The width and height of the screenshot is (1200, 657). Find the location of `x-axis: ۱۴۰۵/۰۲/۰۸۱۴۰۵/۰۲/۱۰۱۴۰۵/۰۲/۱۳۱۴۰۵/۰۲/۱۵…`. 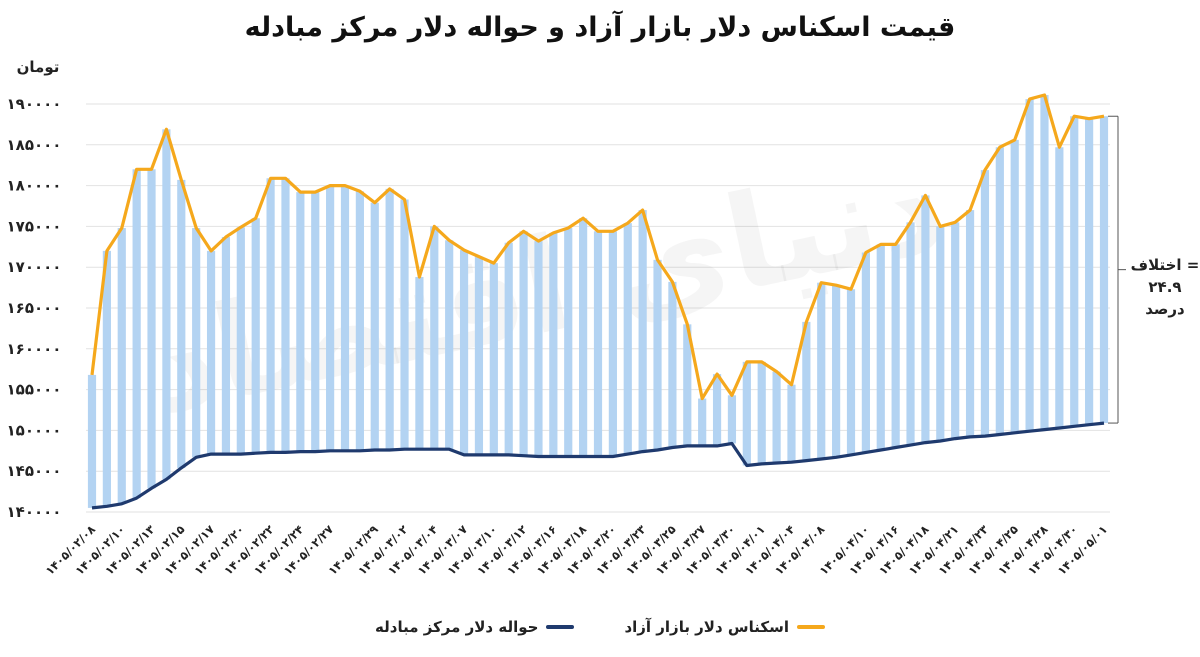

x-axis: ۱۴۰۵/۰۲/۰۸۱۴۰۵/۰۲/۱۰۱۴۰۵/۰۲/۱۳۱۴۰۵/۰۲/۱۵… is located at coordinates (577, 550).